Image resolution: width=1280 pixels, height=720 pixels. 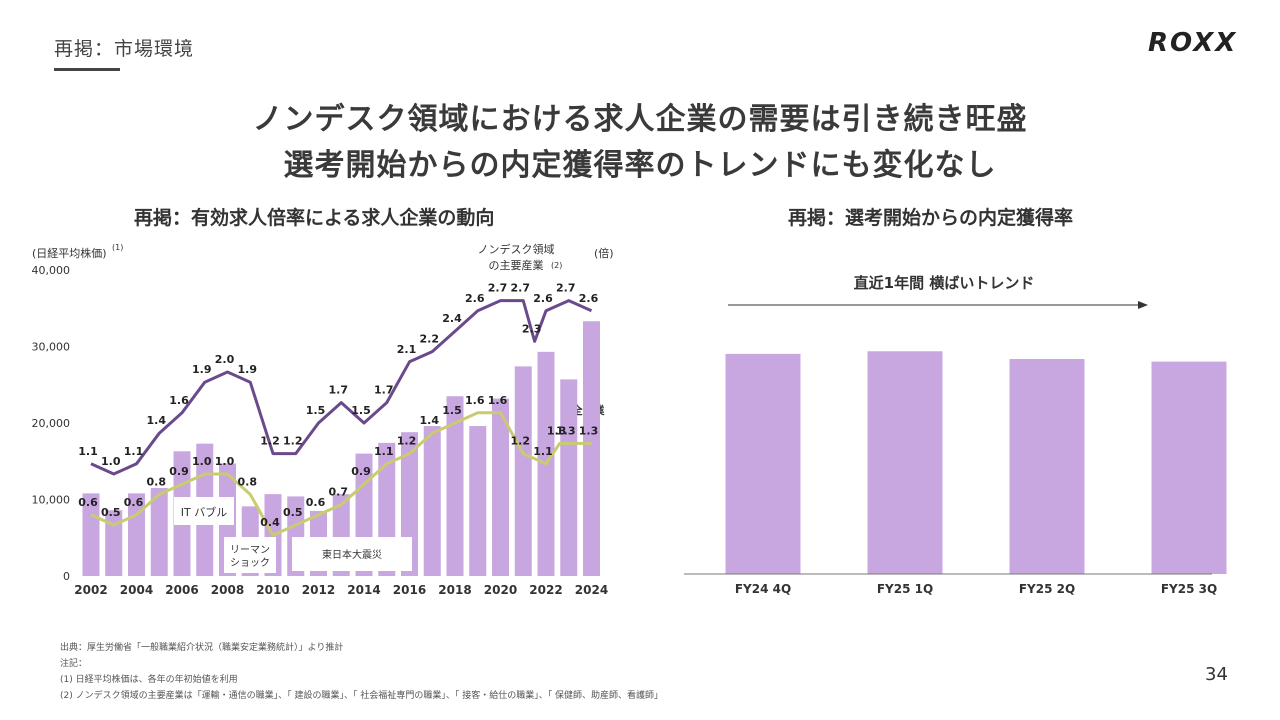 I want to click on it-bubble-annotation: IT バブル, so click(x=204, y=512).